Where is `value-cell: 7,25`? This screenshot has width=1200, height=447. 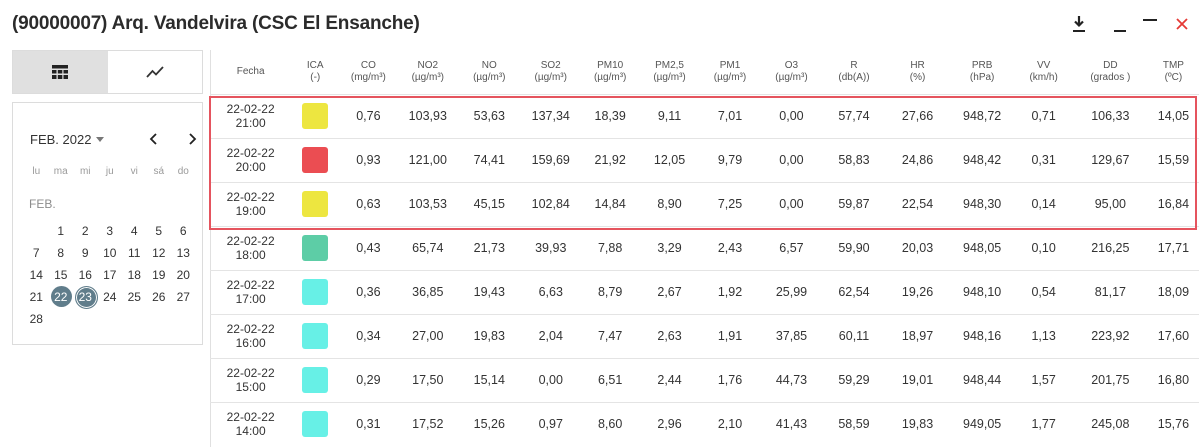
value-cell: 7,25 is located at coordinates (730, 203).